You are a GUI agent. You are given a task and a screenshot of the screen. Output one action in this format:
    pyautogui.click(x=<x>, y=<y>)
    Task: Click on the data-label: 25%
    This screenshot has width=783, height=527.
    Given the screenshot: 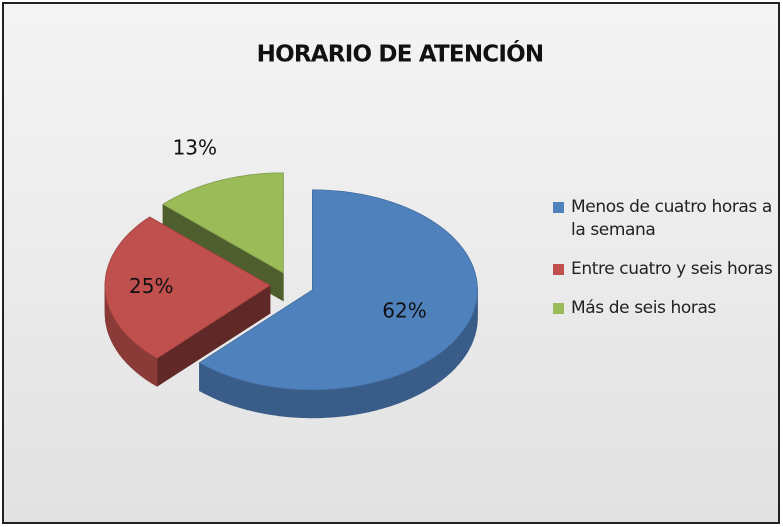 What is the action you would take?
    pyautogui.click(x=151, y=286)
    